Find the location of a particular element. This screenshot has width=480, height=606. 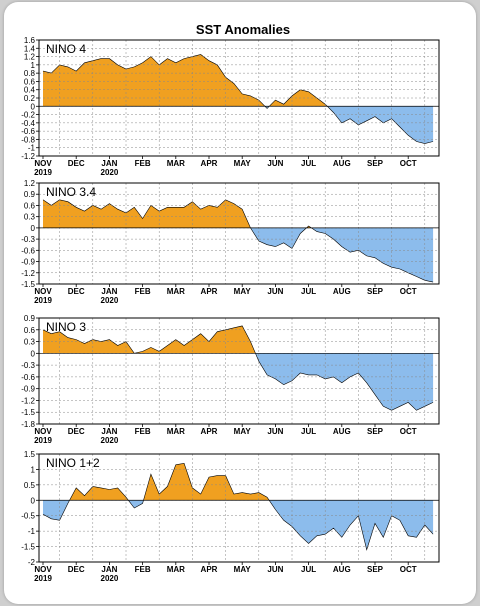

figure-title: SST Anomalies is located at coordinates (243, 29).